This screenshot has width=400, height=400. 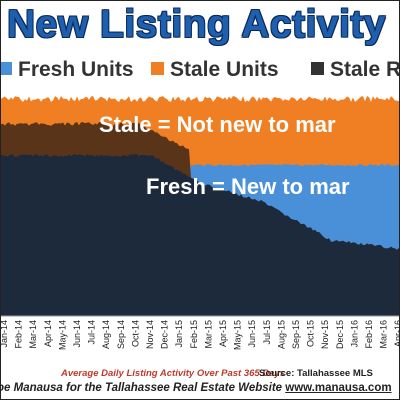 I want to click on x-tick-label: Nov-14, so click(x=150, y=334).